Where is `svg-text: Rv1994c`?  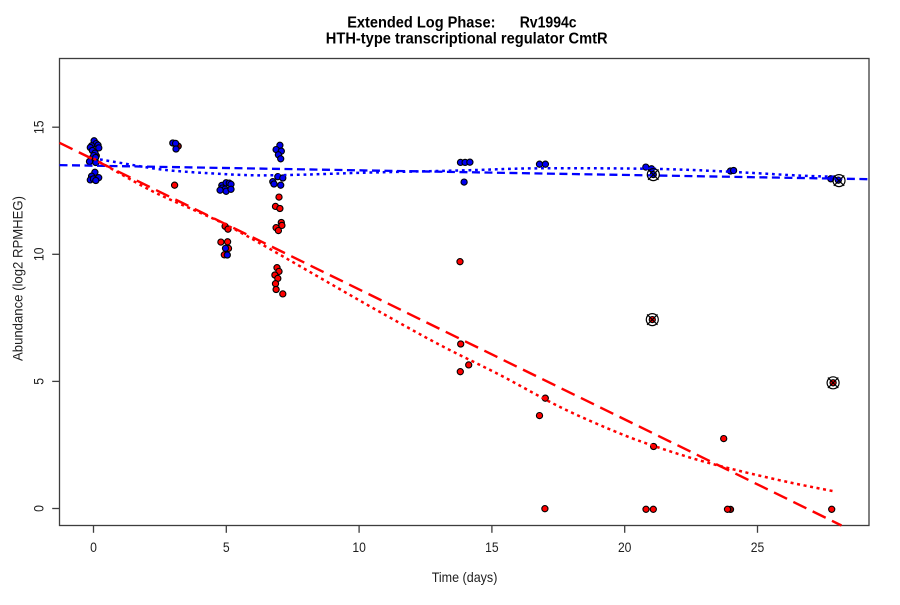
svg-text: Rv1994c is located at coordinates (548, 23).